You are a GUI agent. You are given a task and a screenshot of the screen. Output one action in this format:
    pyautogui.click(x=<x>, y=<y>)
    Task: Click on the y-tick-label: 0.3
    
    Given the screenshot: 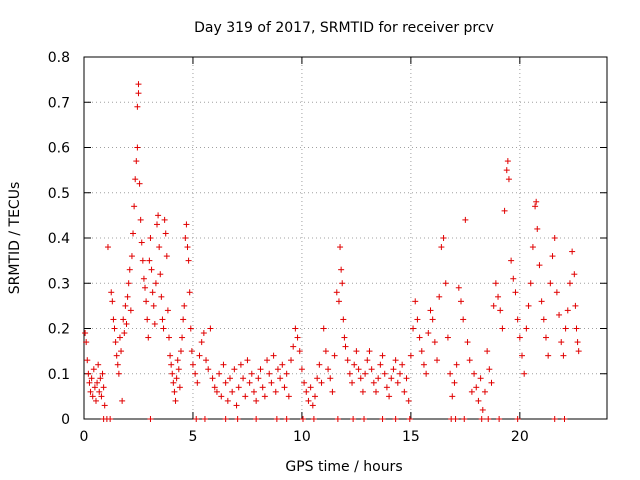 What is the action you would take?
    pyautogui.click(x=59, y=284)
    